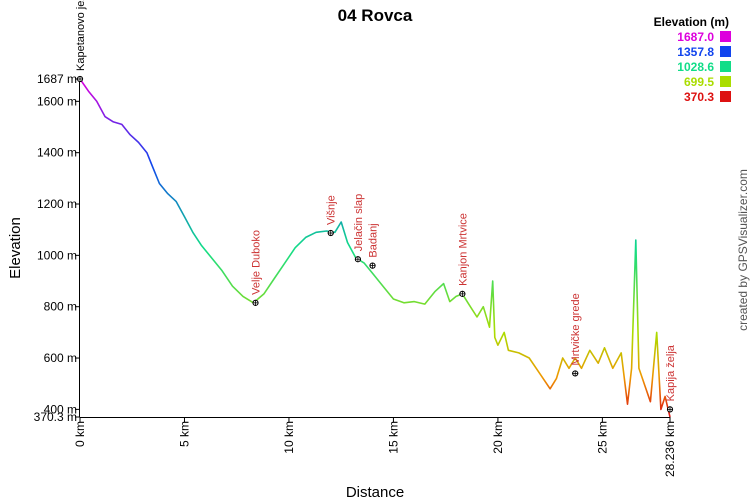 Image resolution: width=750 pixels, height=500 pixels. I want to click on waypoint-label: Kanjon Mrtvice, so click(463, 249).